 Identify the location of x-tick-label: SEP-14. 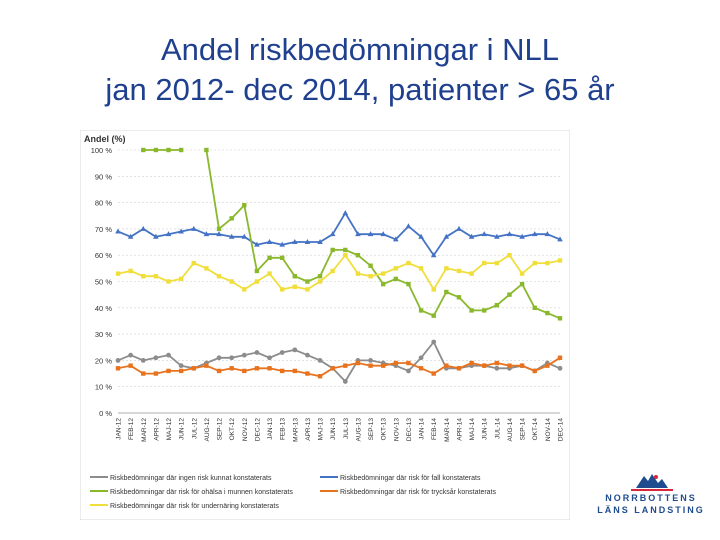
(523, 429).